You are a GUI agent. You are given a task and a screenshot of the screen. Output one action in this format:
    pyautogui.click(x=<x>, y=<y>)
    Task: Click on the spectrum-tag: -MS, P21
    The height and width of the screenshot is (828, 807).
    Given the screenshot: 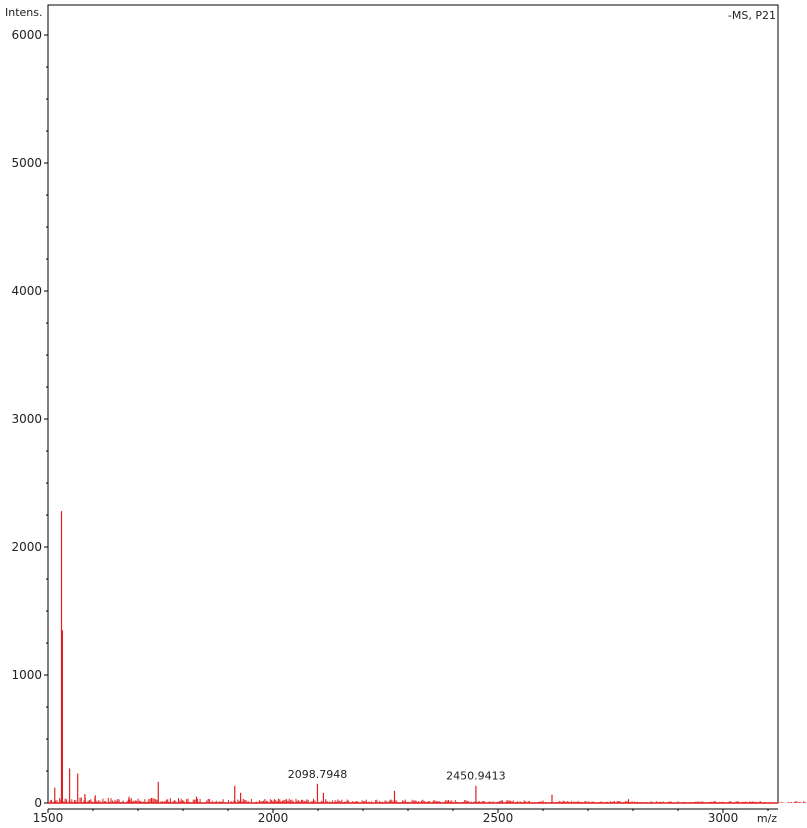 What is the action you would take?
    pyautogui.click(x=752, y=15)
    